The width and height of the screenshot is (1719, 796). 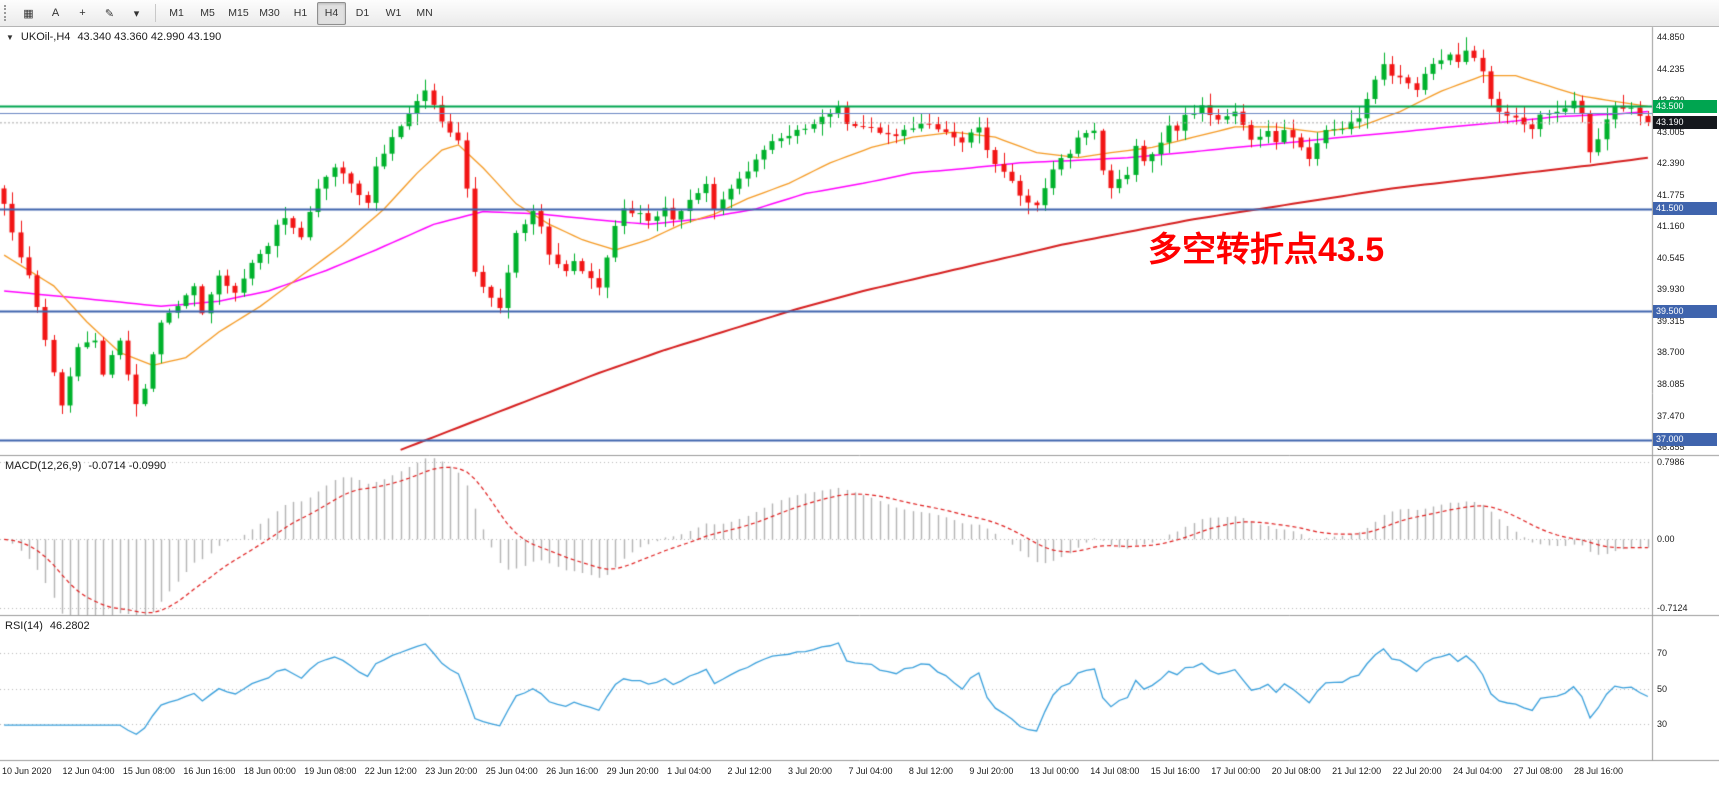 I want to click on price-scale-label: 41.775, so click(x=1671, y=194).